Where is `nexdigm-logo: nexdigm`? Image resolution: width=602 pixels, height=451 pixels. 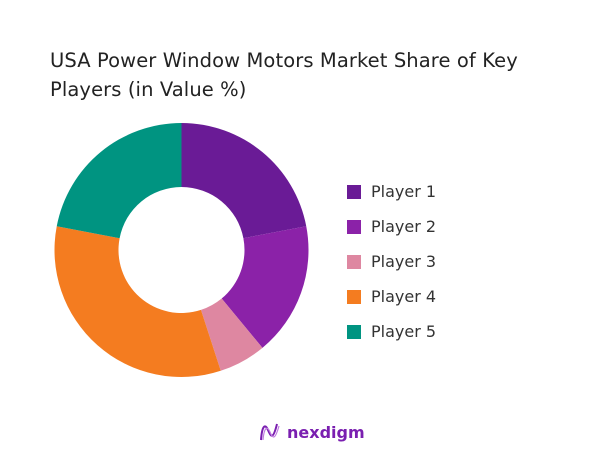 nexdigm-logo: nexdigm is located at coordinates (312, 432).